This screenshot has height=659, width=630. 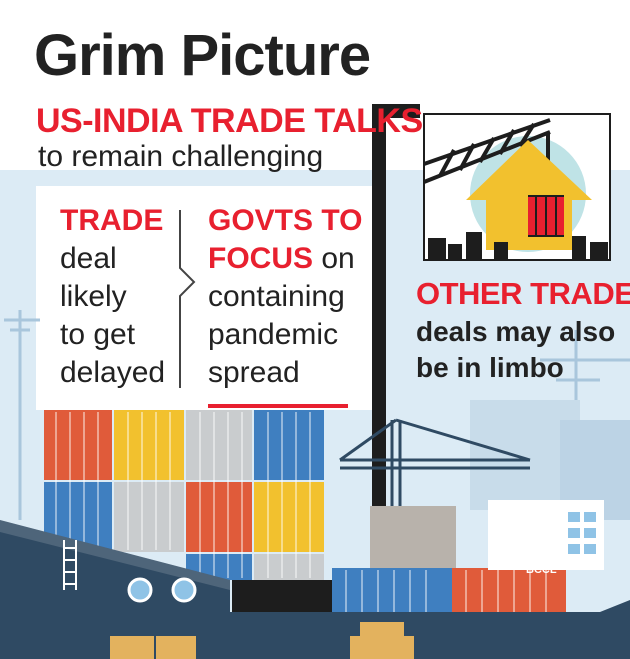 What do you see at coordinates (22, 415) in the screenshot?
I see `background-crane-left` at bounding box center [22, 415].